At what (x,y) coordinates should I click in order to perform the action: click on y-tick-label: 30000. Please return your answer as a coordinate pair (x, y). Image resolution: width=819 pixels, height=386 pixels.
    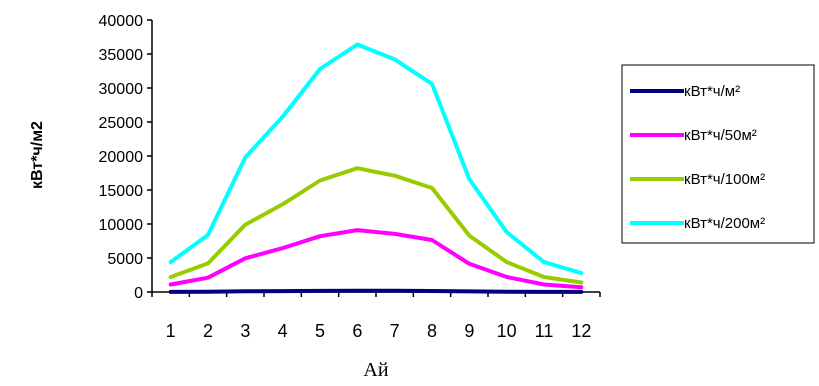
    Looking at the image, I should click on (121, 89).